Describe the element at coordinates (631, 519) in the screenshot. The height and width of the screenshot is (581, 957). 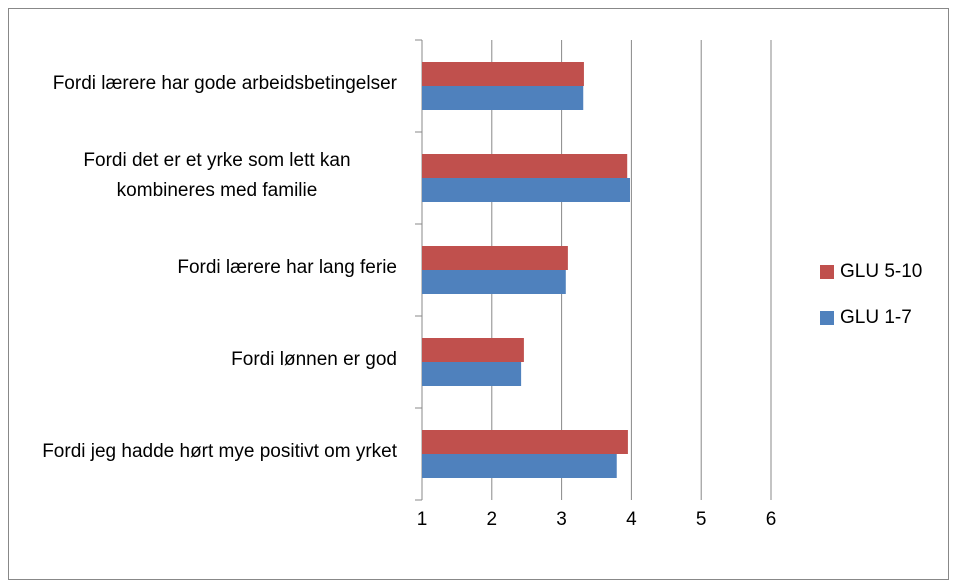
I see `x-tick-label: 4` at that location.